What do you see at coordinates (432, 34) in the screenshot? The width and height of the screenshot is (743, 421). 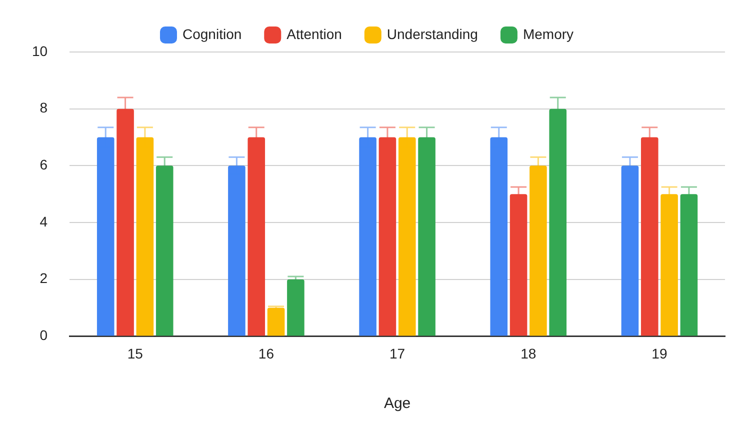 I see `legend-label: Understanding` at bounding box center [432, 34].